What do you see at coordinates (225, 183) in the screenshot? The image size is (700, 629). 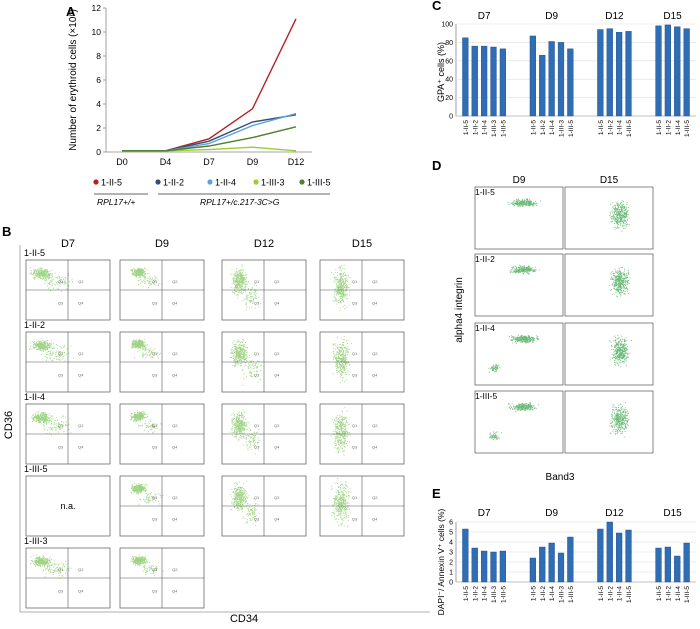 I see `legend-label: 1-II-4` at bounding box center [225, 183].